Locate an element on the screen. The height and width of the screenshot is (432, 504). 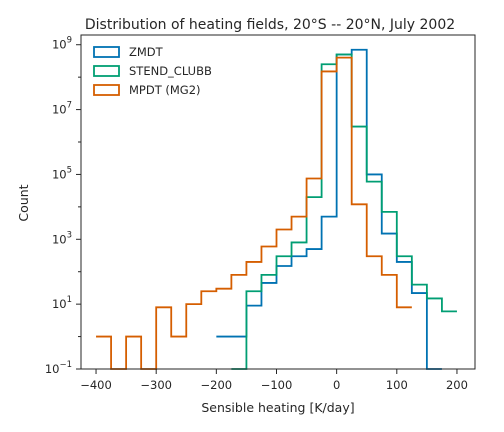
y-tick-label: 10⁹ is located at coordinates (62, 44).